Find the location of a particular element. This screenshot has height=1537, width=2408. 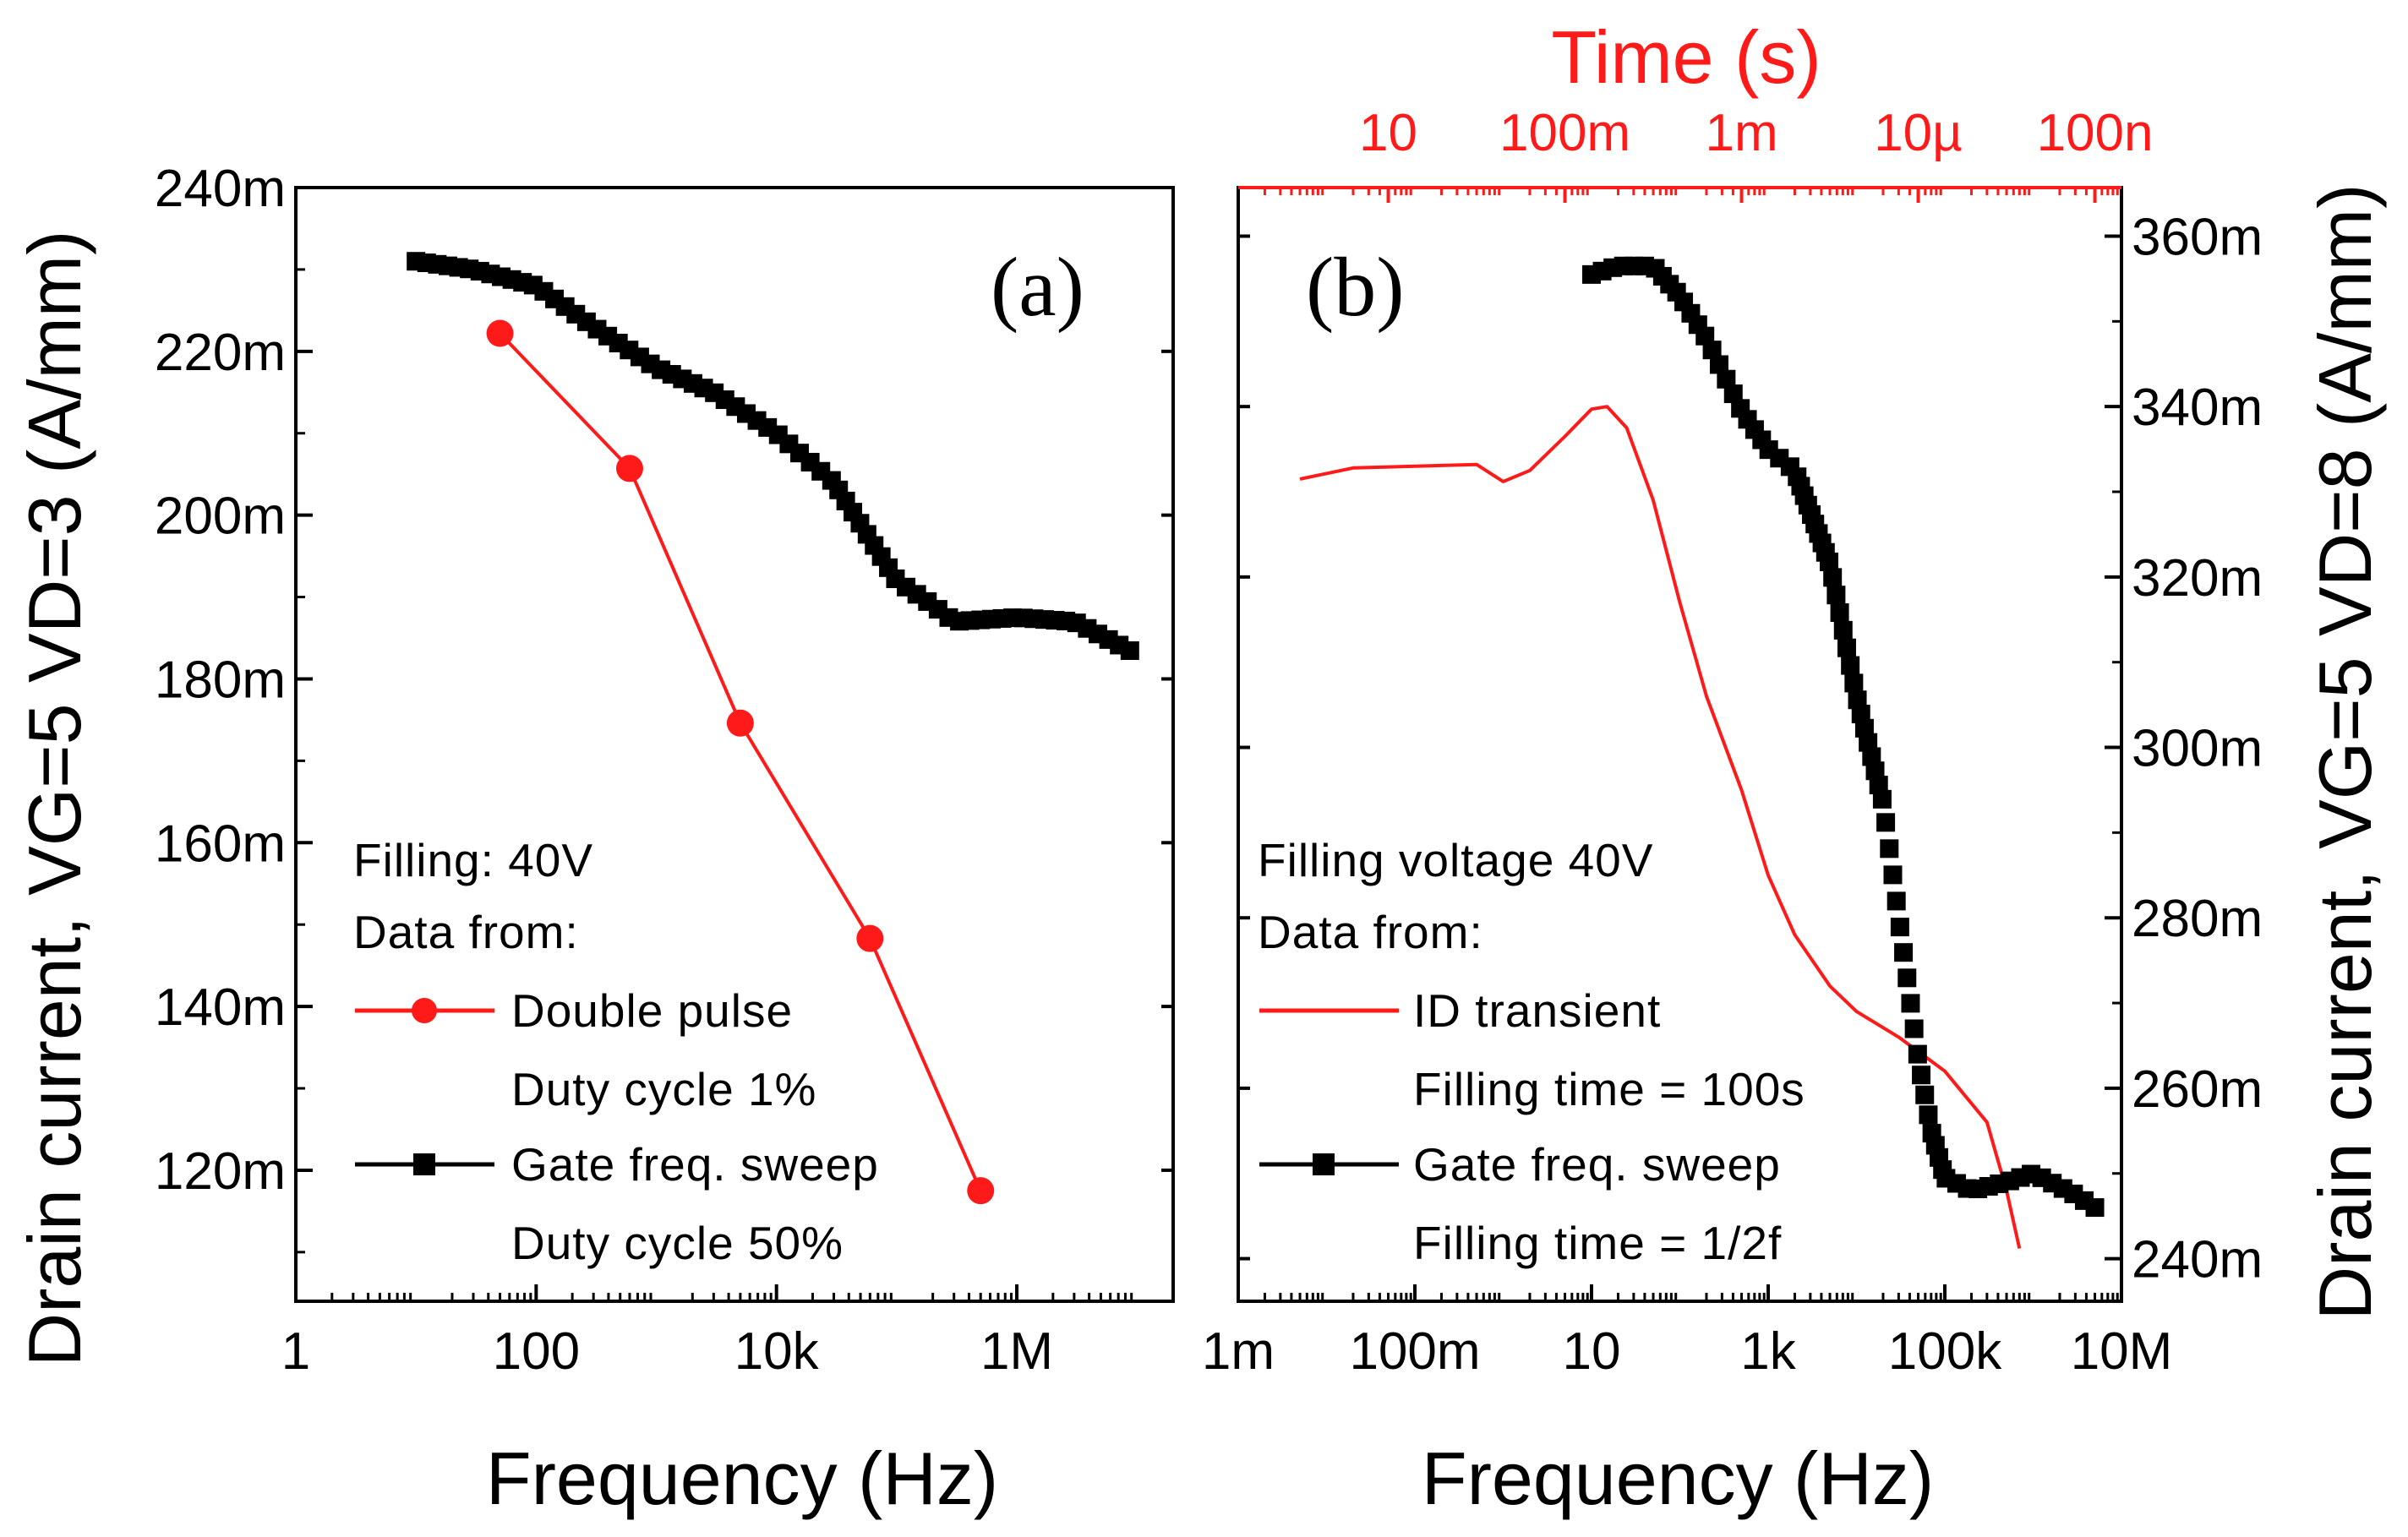

top-tick-label: 10µ is located at coordinates (1919, 133).